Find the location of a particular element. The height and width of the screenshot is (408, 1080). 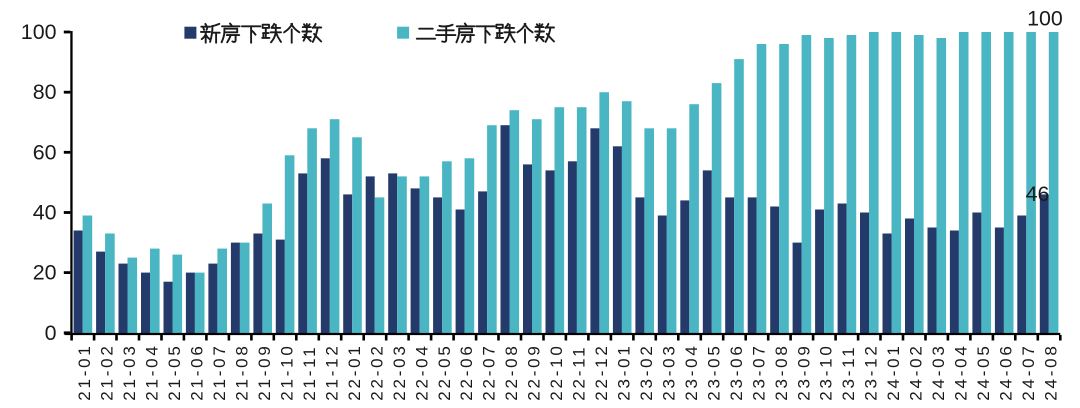

svg-text: 22-12 is located at coordinates (601, 371).